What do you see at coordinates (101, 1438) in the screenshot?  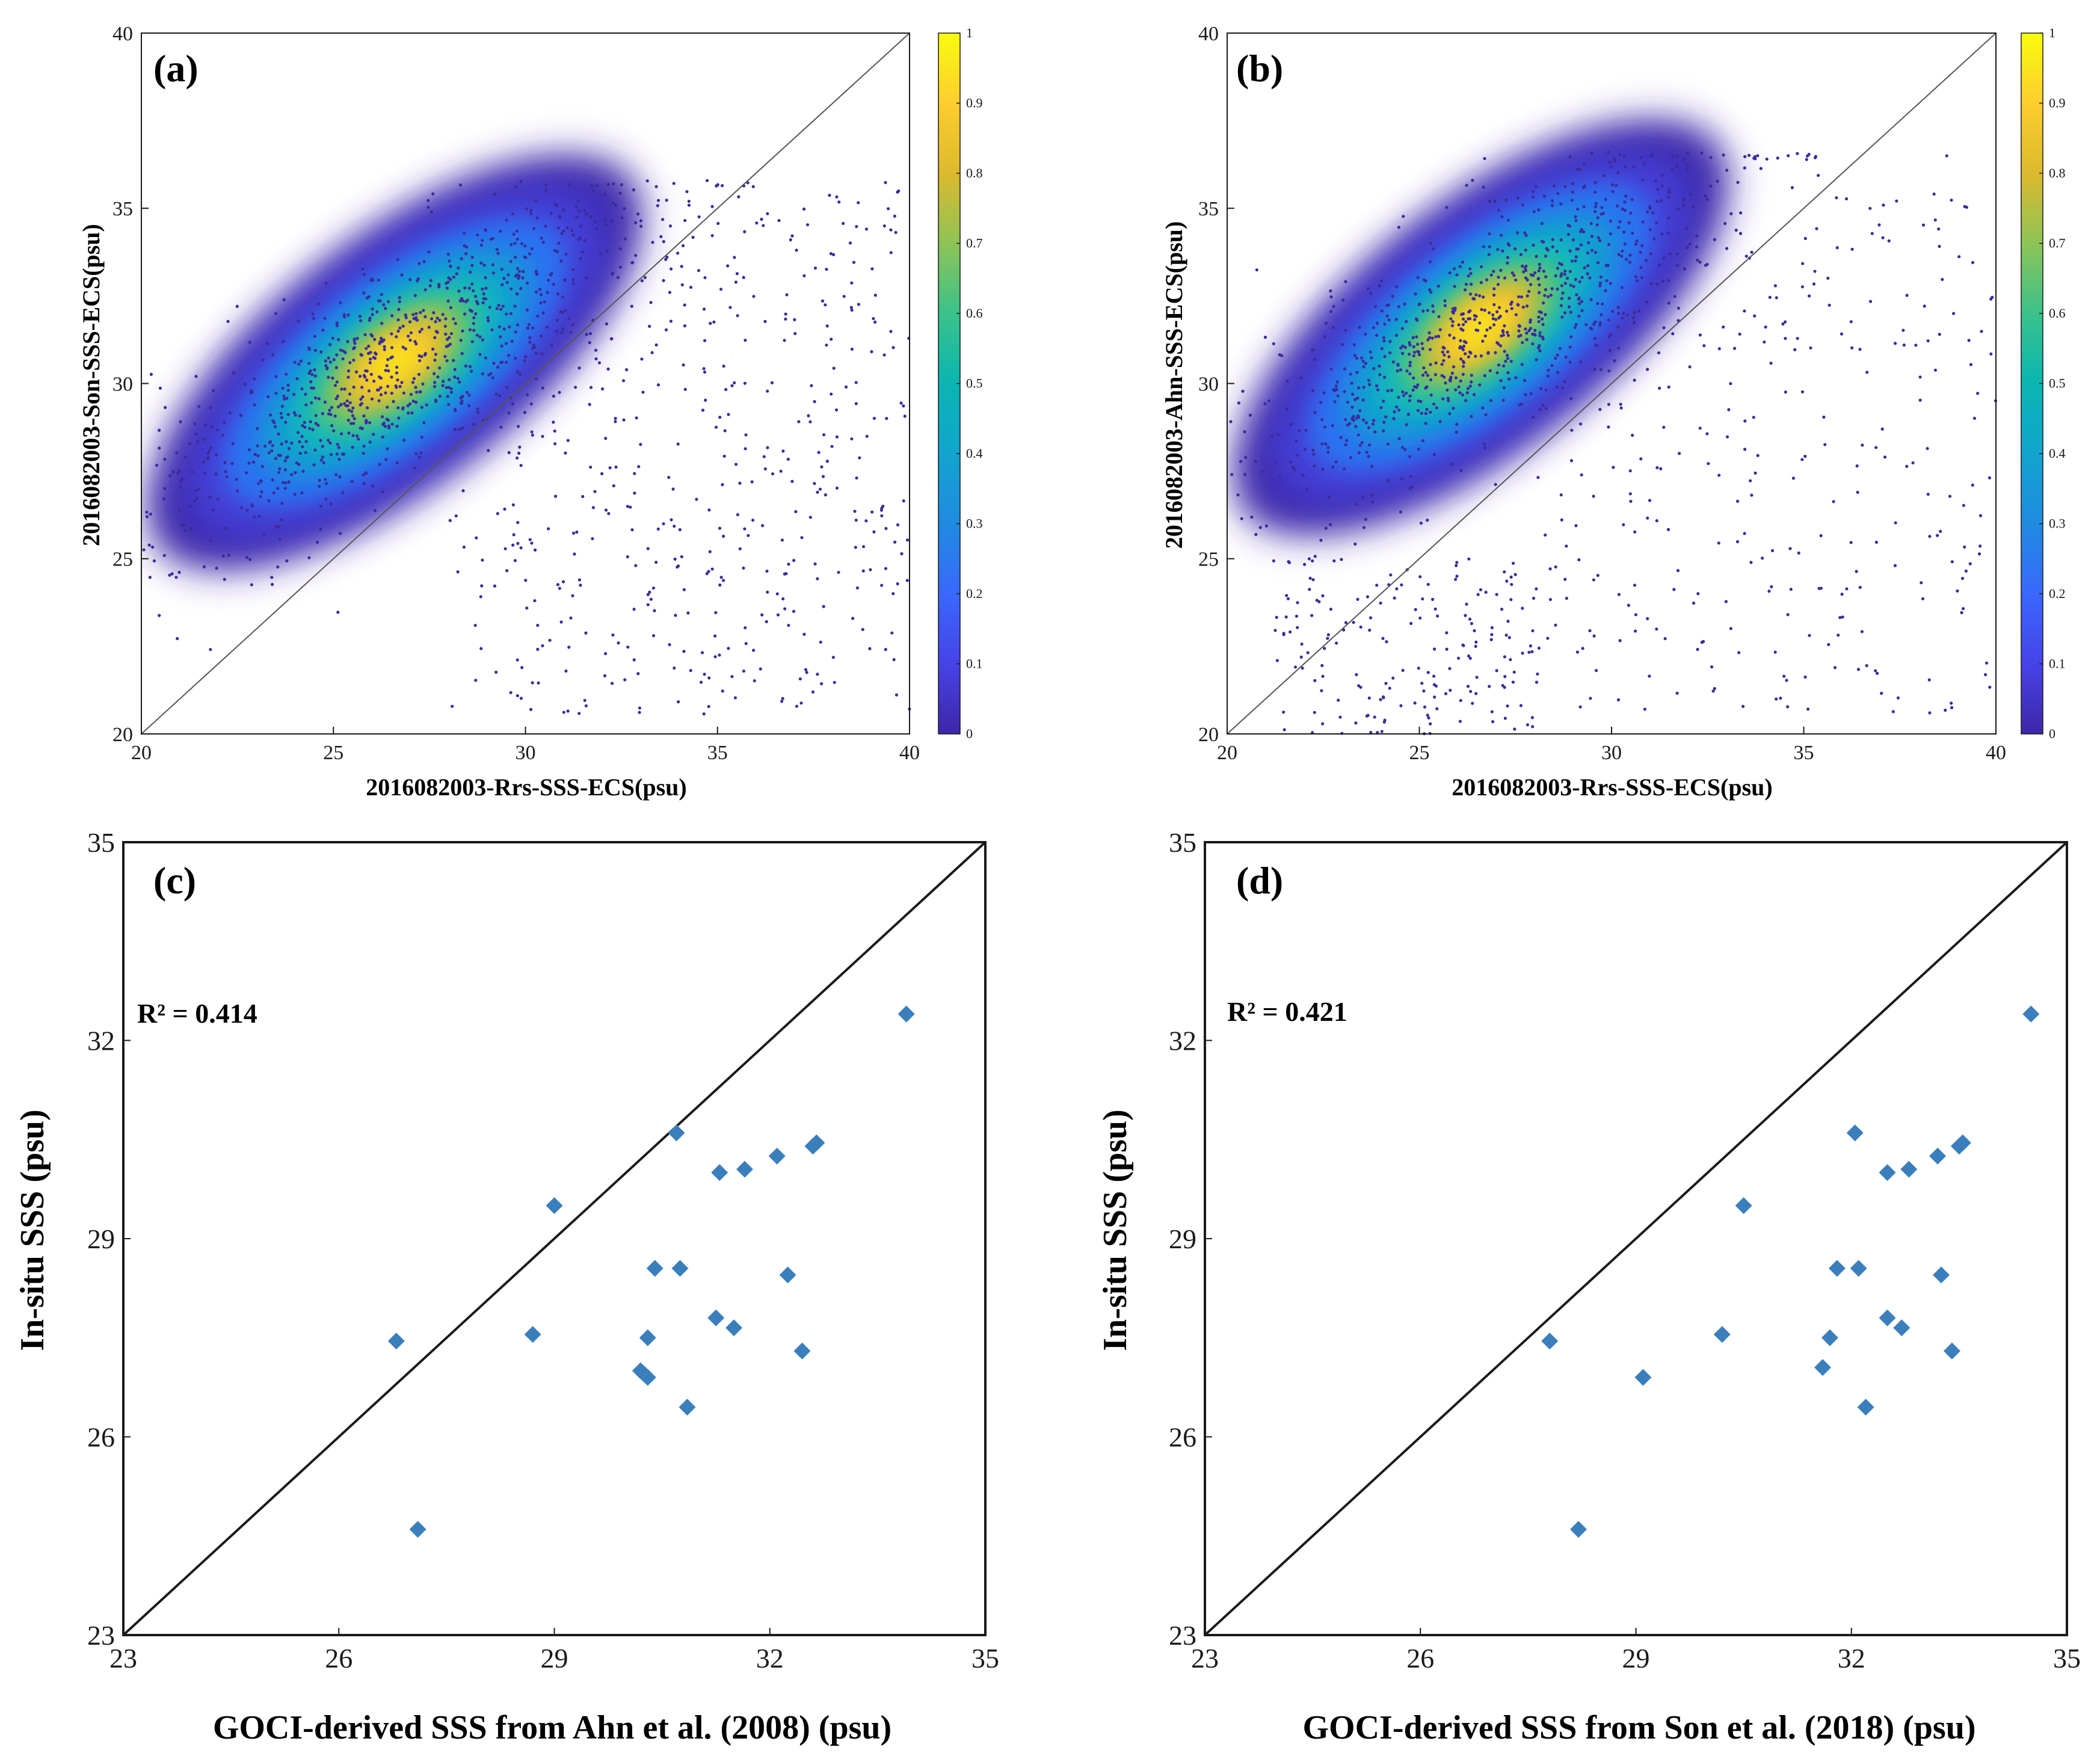 I see `y-tick-label: 26` at bounding box center [101, 1438].